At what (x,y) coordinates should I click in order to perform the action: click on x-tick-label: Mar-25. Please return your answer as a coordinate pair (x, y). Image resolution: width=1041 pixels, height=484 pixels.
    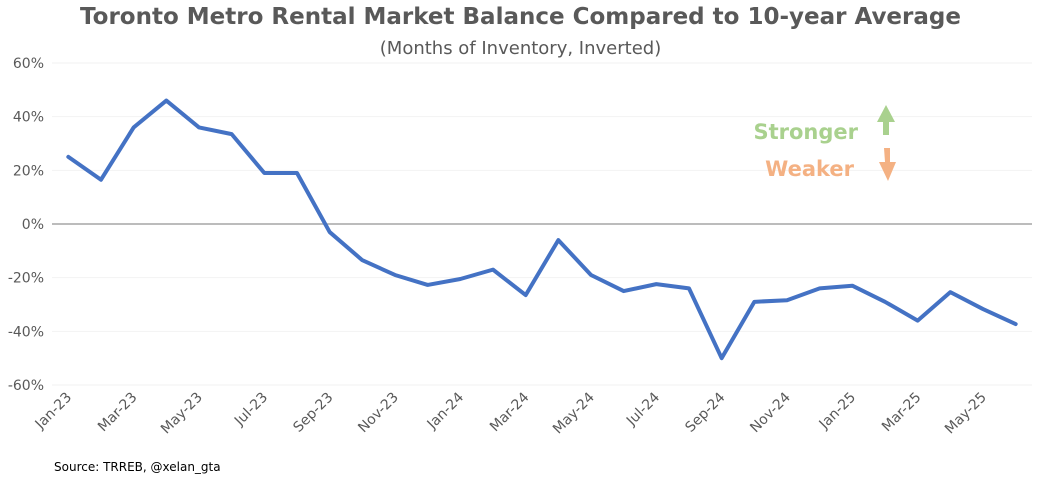
    Looking at the image, I should click on (902, 413).